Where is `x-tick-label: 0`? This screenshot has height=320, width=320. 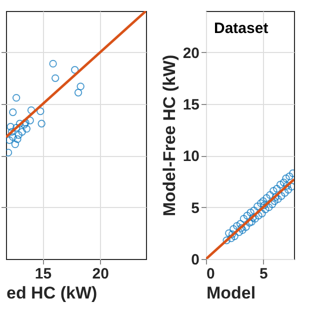 x-tick-label: 0 is located at coordinates (210, 274).